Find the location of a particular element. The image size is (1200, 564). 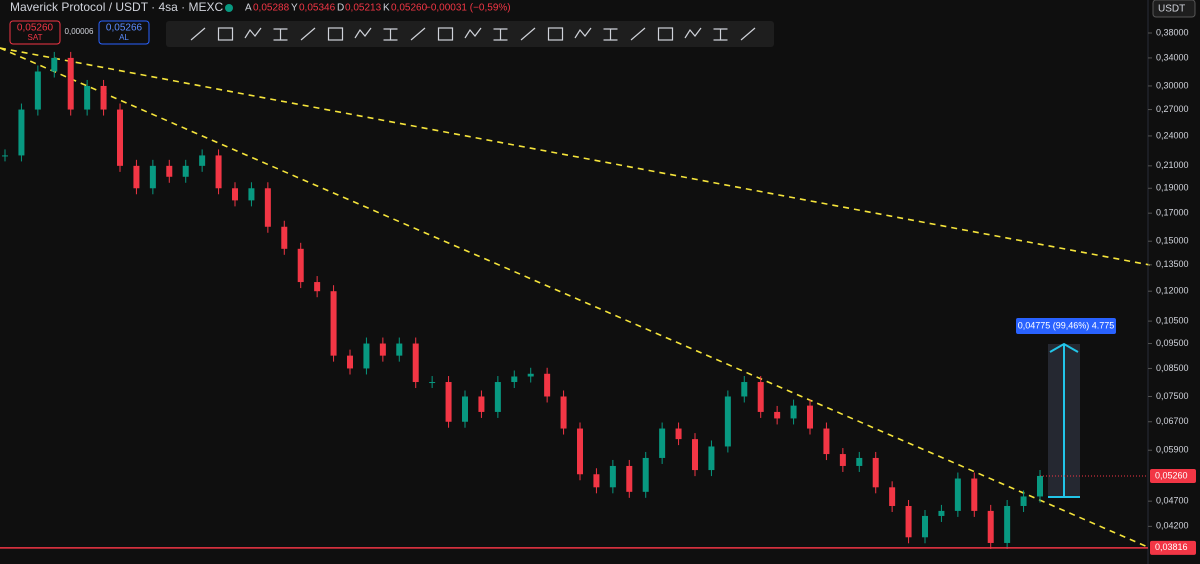

measure-label-box is located at coordinates (1066, 326).